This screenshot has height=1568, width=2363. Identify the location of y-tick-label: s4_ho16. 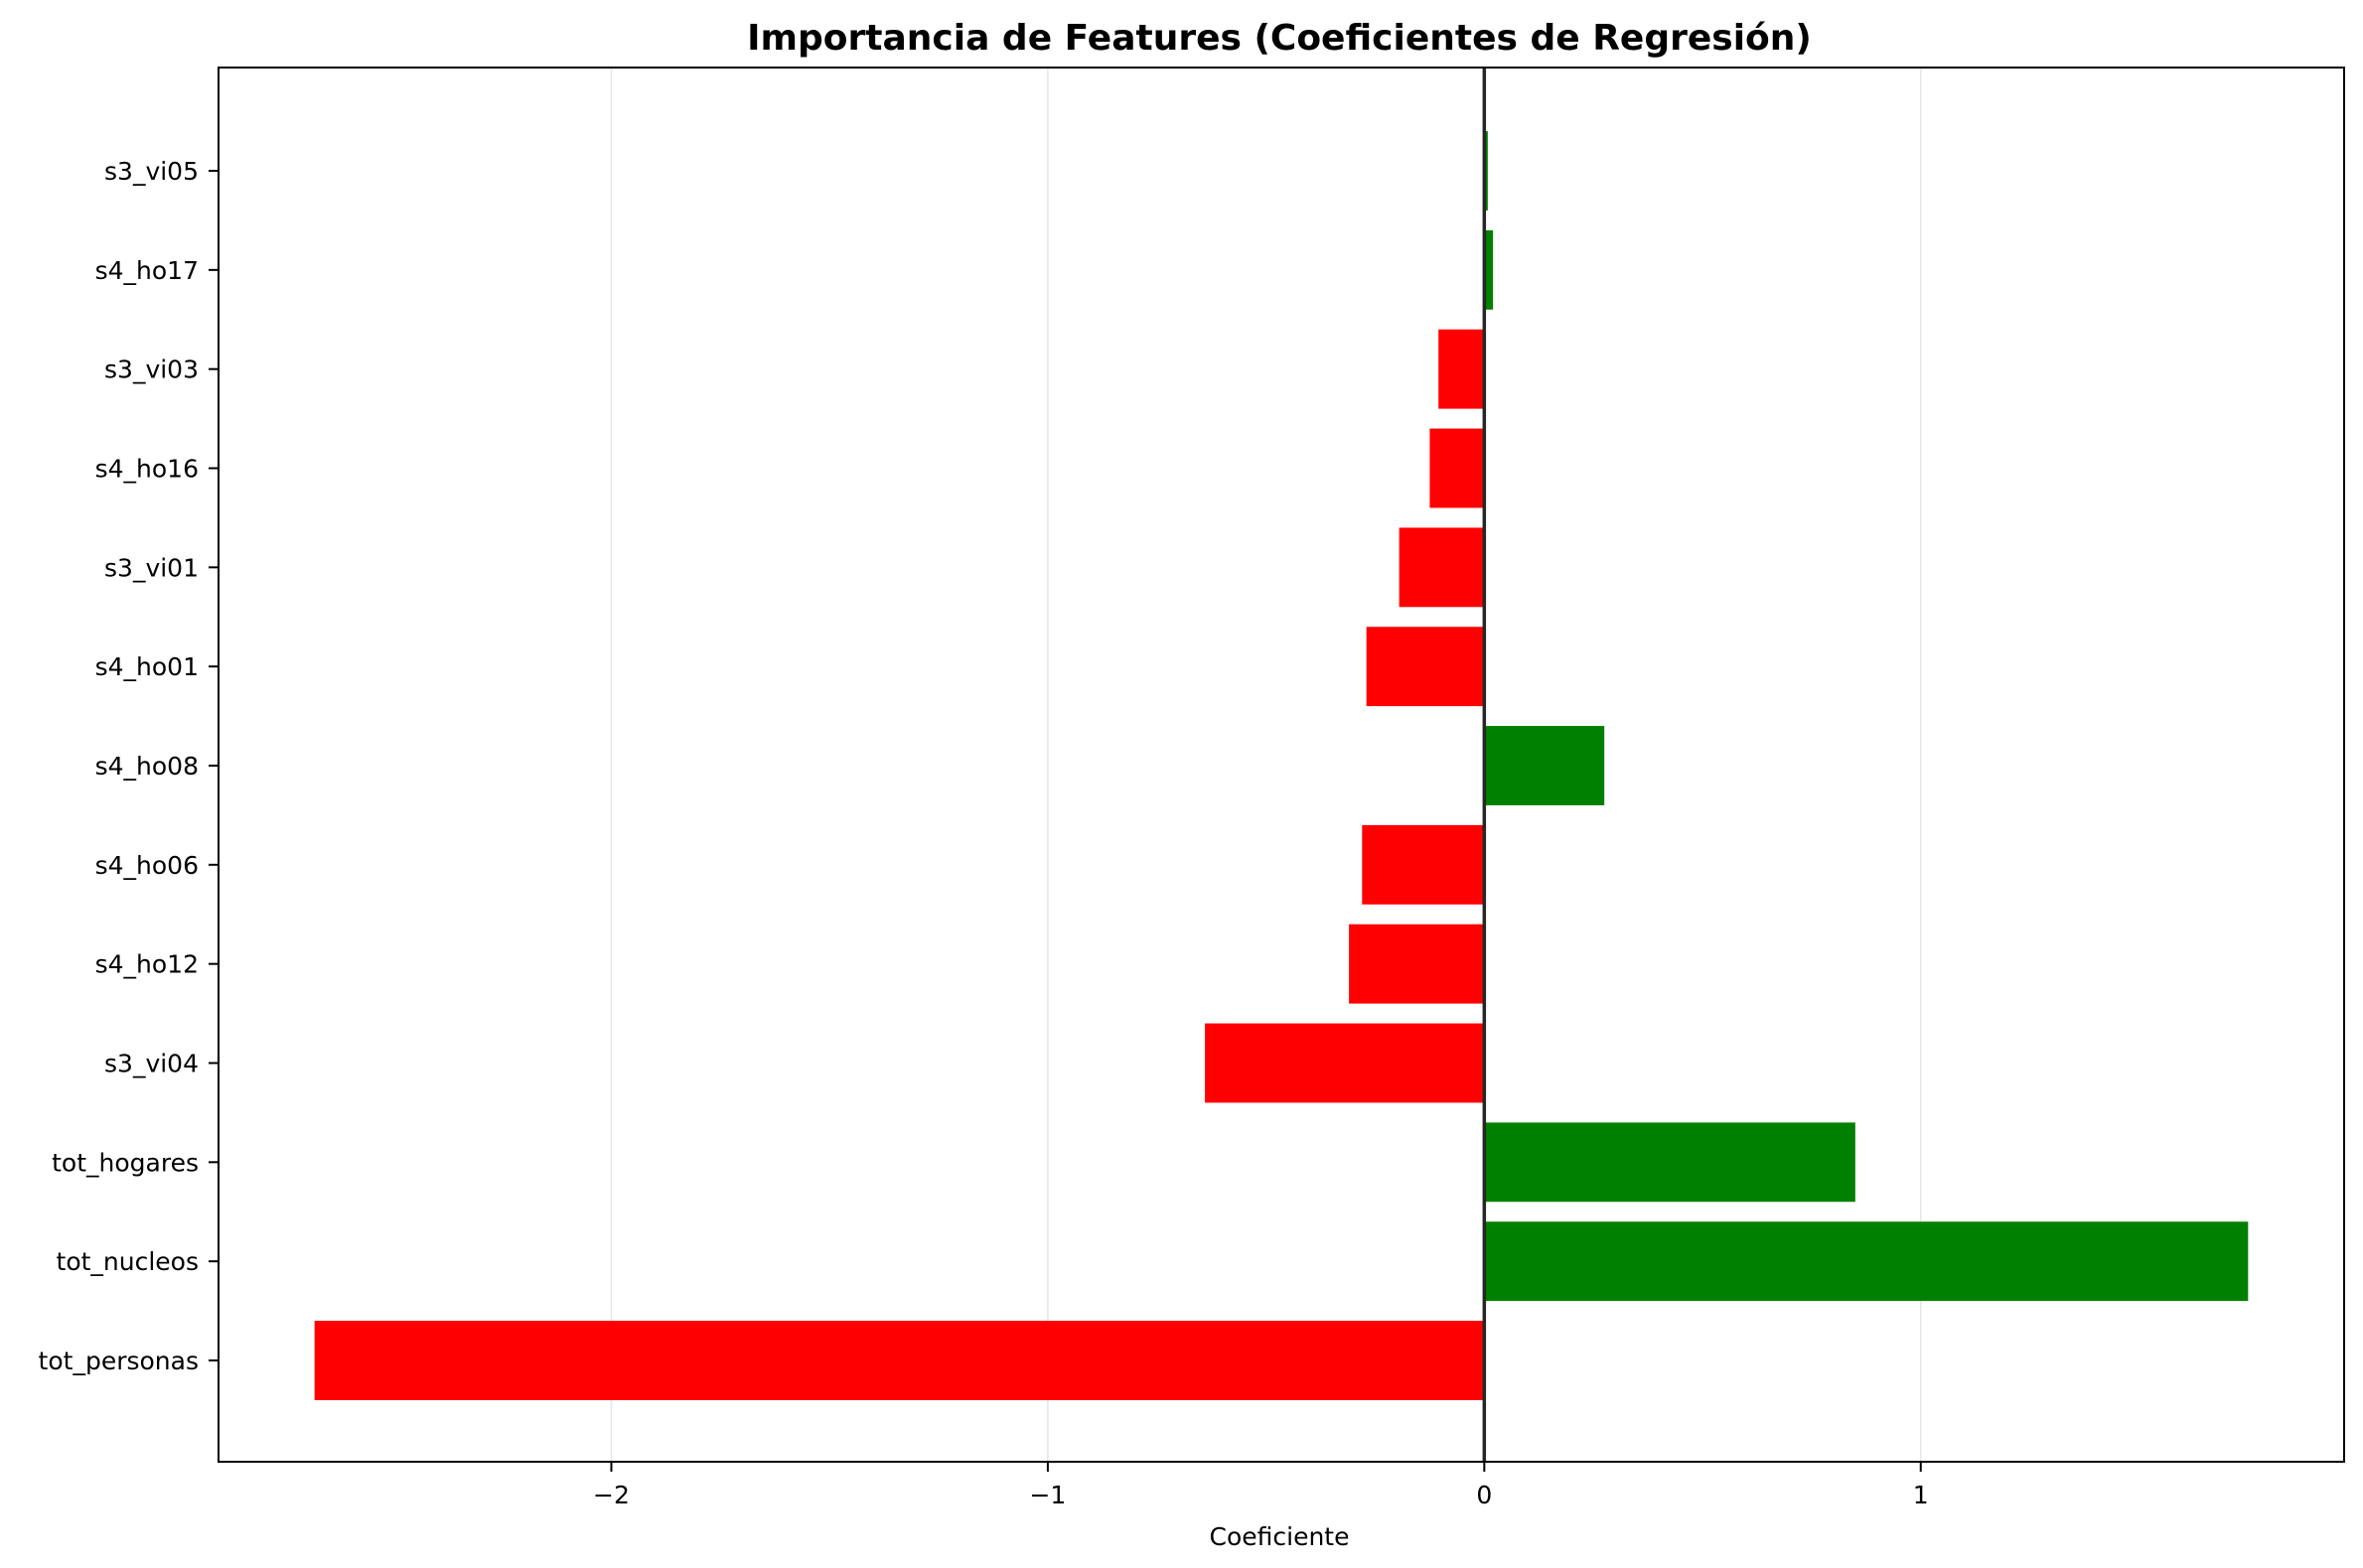
(147, 469).